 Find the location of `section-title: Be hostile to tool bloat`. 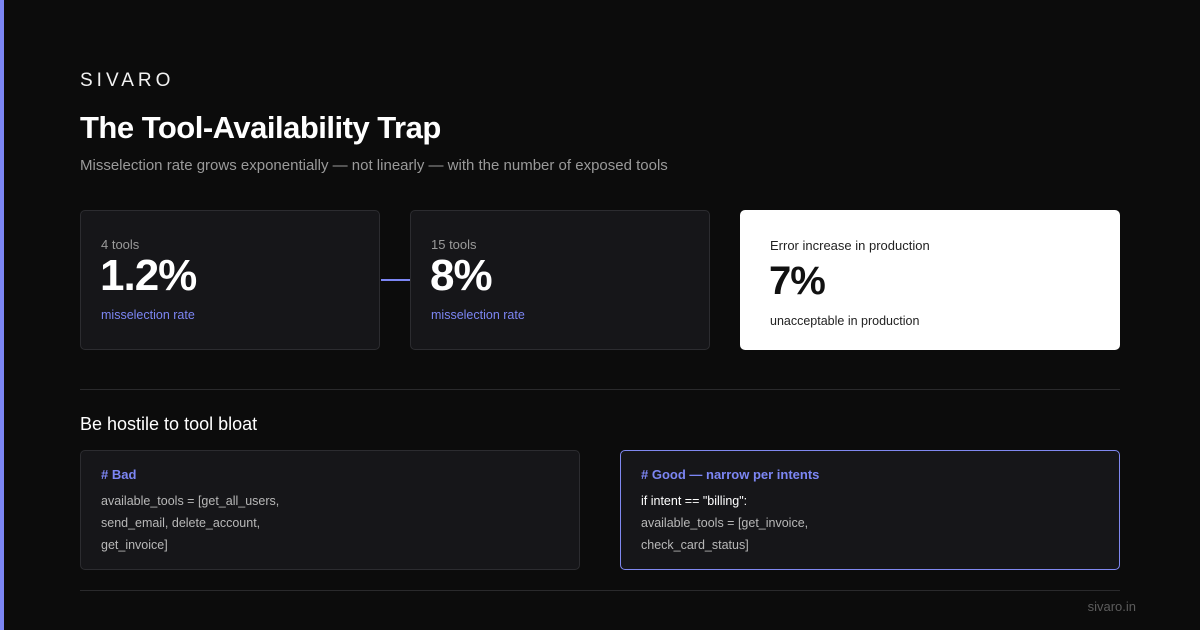

section-title: Be hostile to tool bloat is located at coordinates (169, 424).